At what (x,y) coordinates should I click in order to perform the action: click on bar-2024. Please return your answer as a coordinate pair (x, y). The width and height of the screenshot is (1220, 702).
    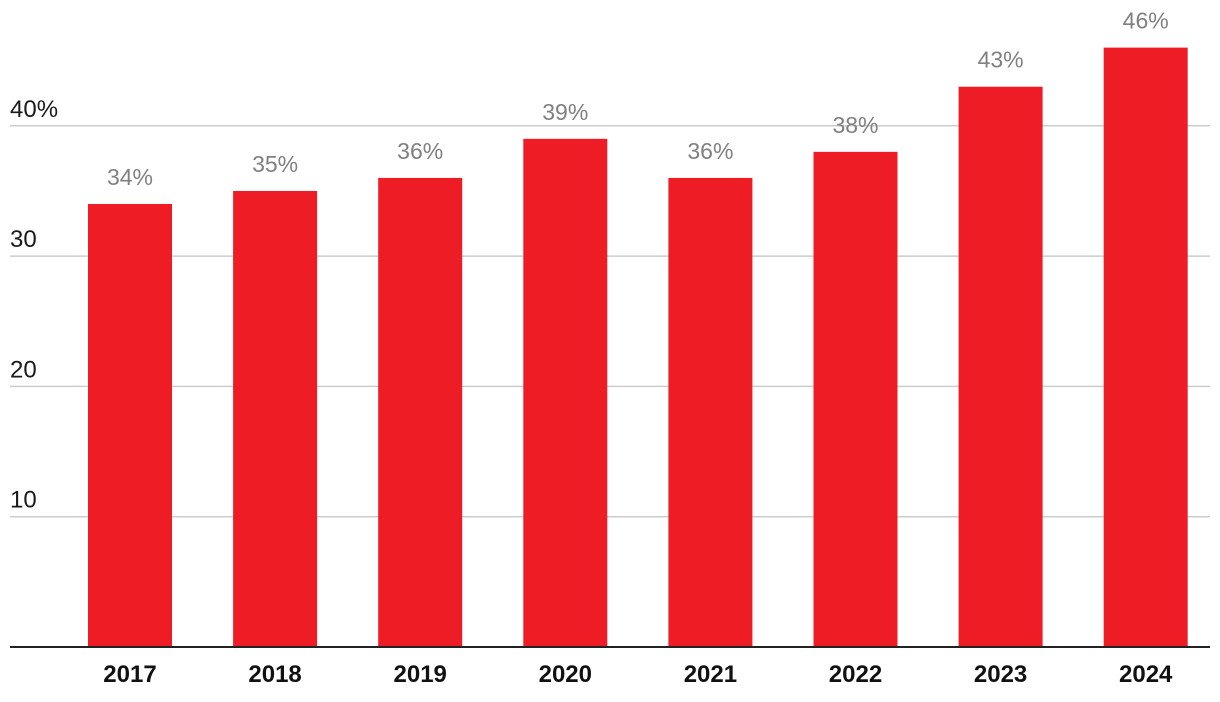
    Looking at the image, I should click on (1145, 347).